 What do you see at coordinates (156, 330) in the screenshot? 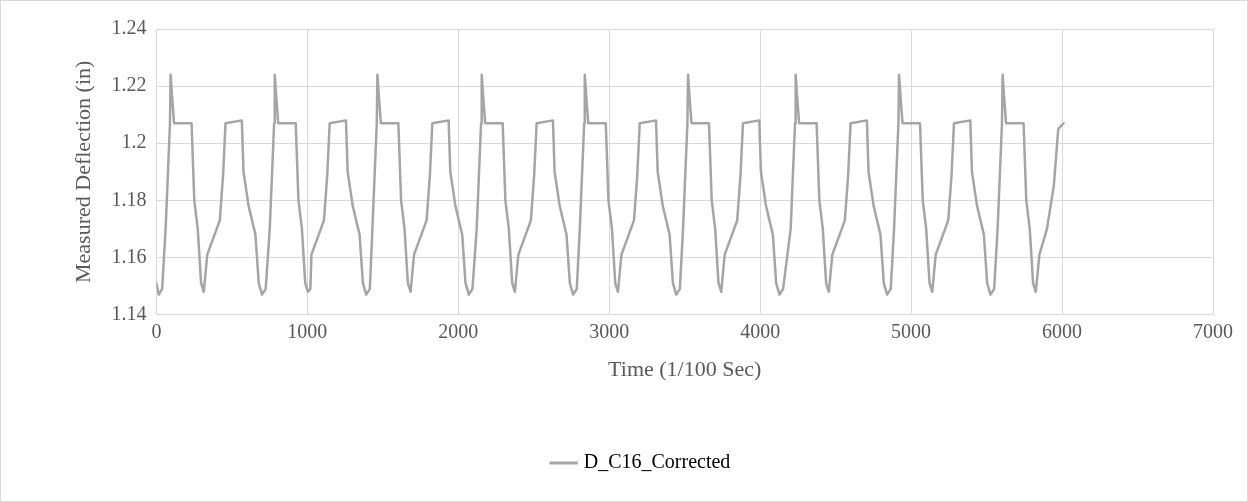
I see `x-tick-label: 0` at bounding box center [156, 330].